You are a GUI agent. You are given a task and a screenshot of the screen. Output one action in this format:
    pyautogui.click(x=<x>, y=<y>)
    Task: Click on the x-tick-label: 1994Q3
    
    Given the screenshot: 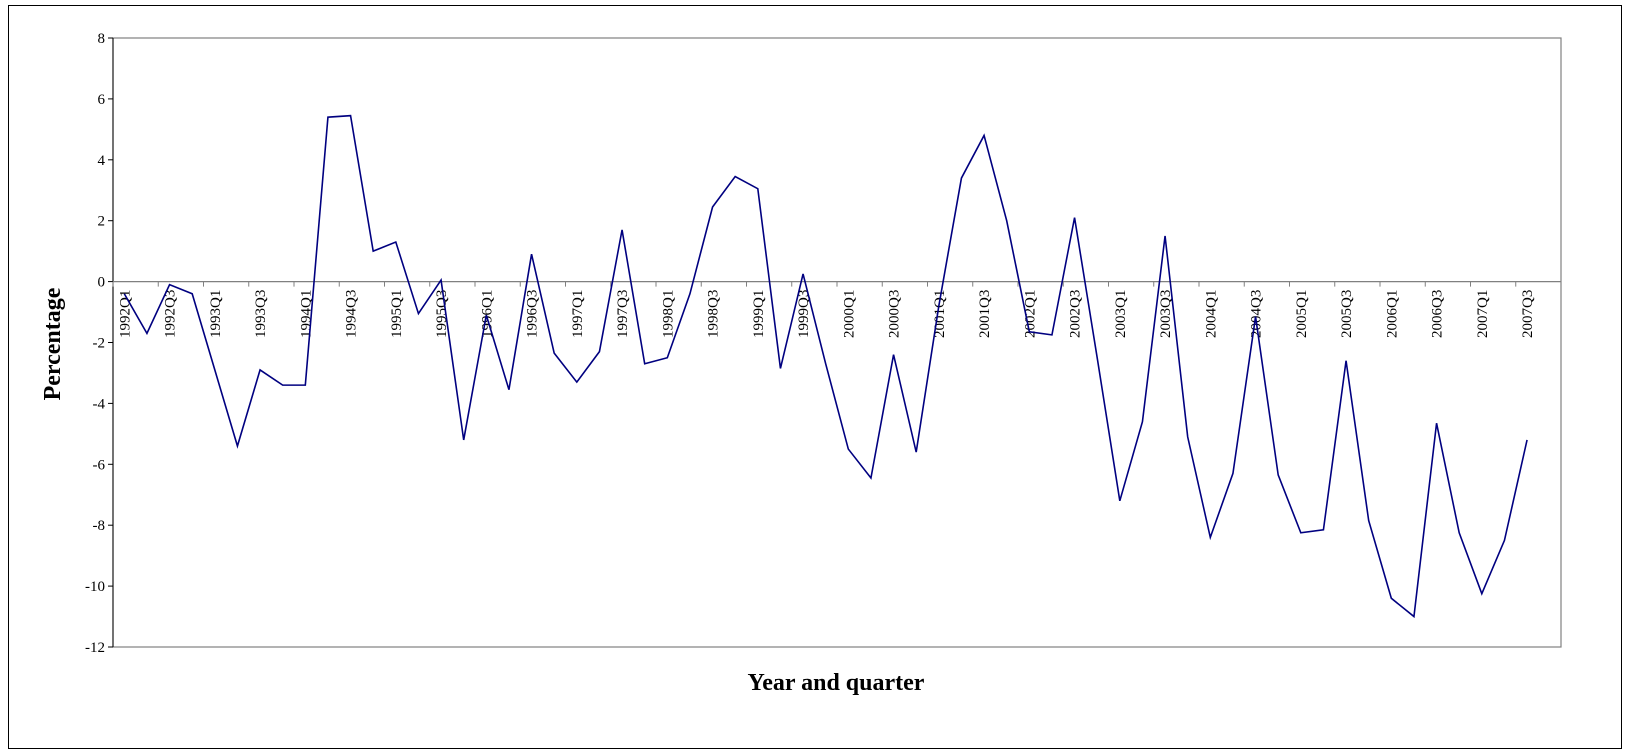 What is the action you would take?
    pyautogui.click(x=352, y=314)
    